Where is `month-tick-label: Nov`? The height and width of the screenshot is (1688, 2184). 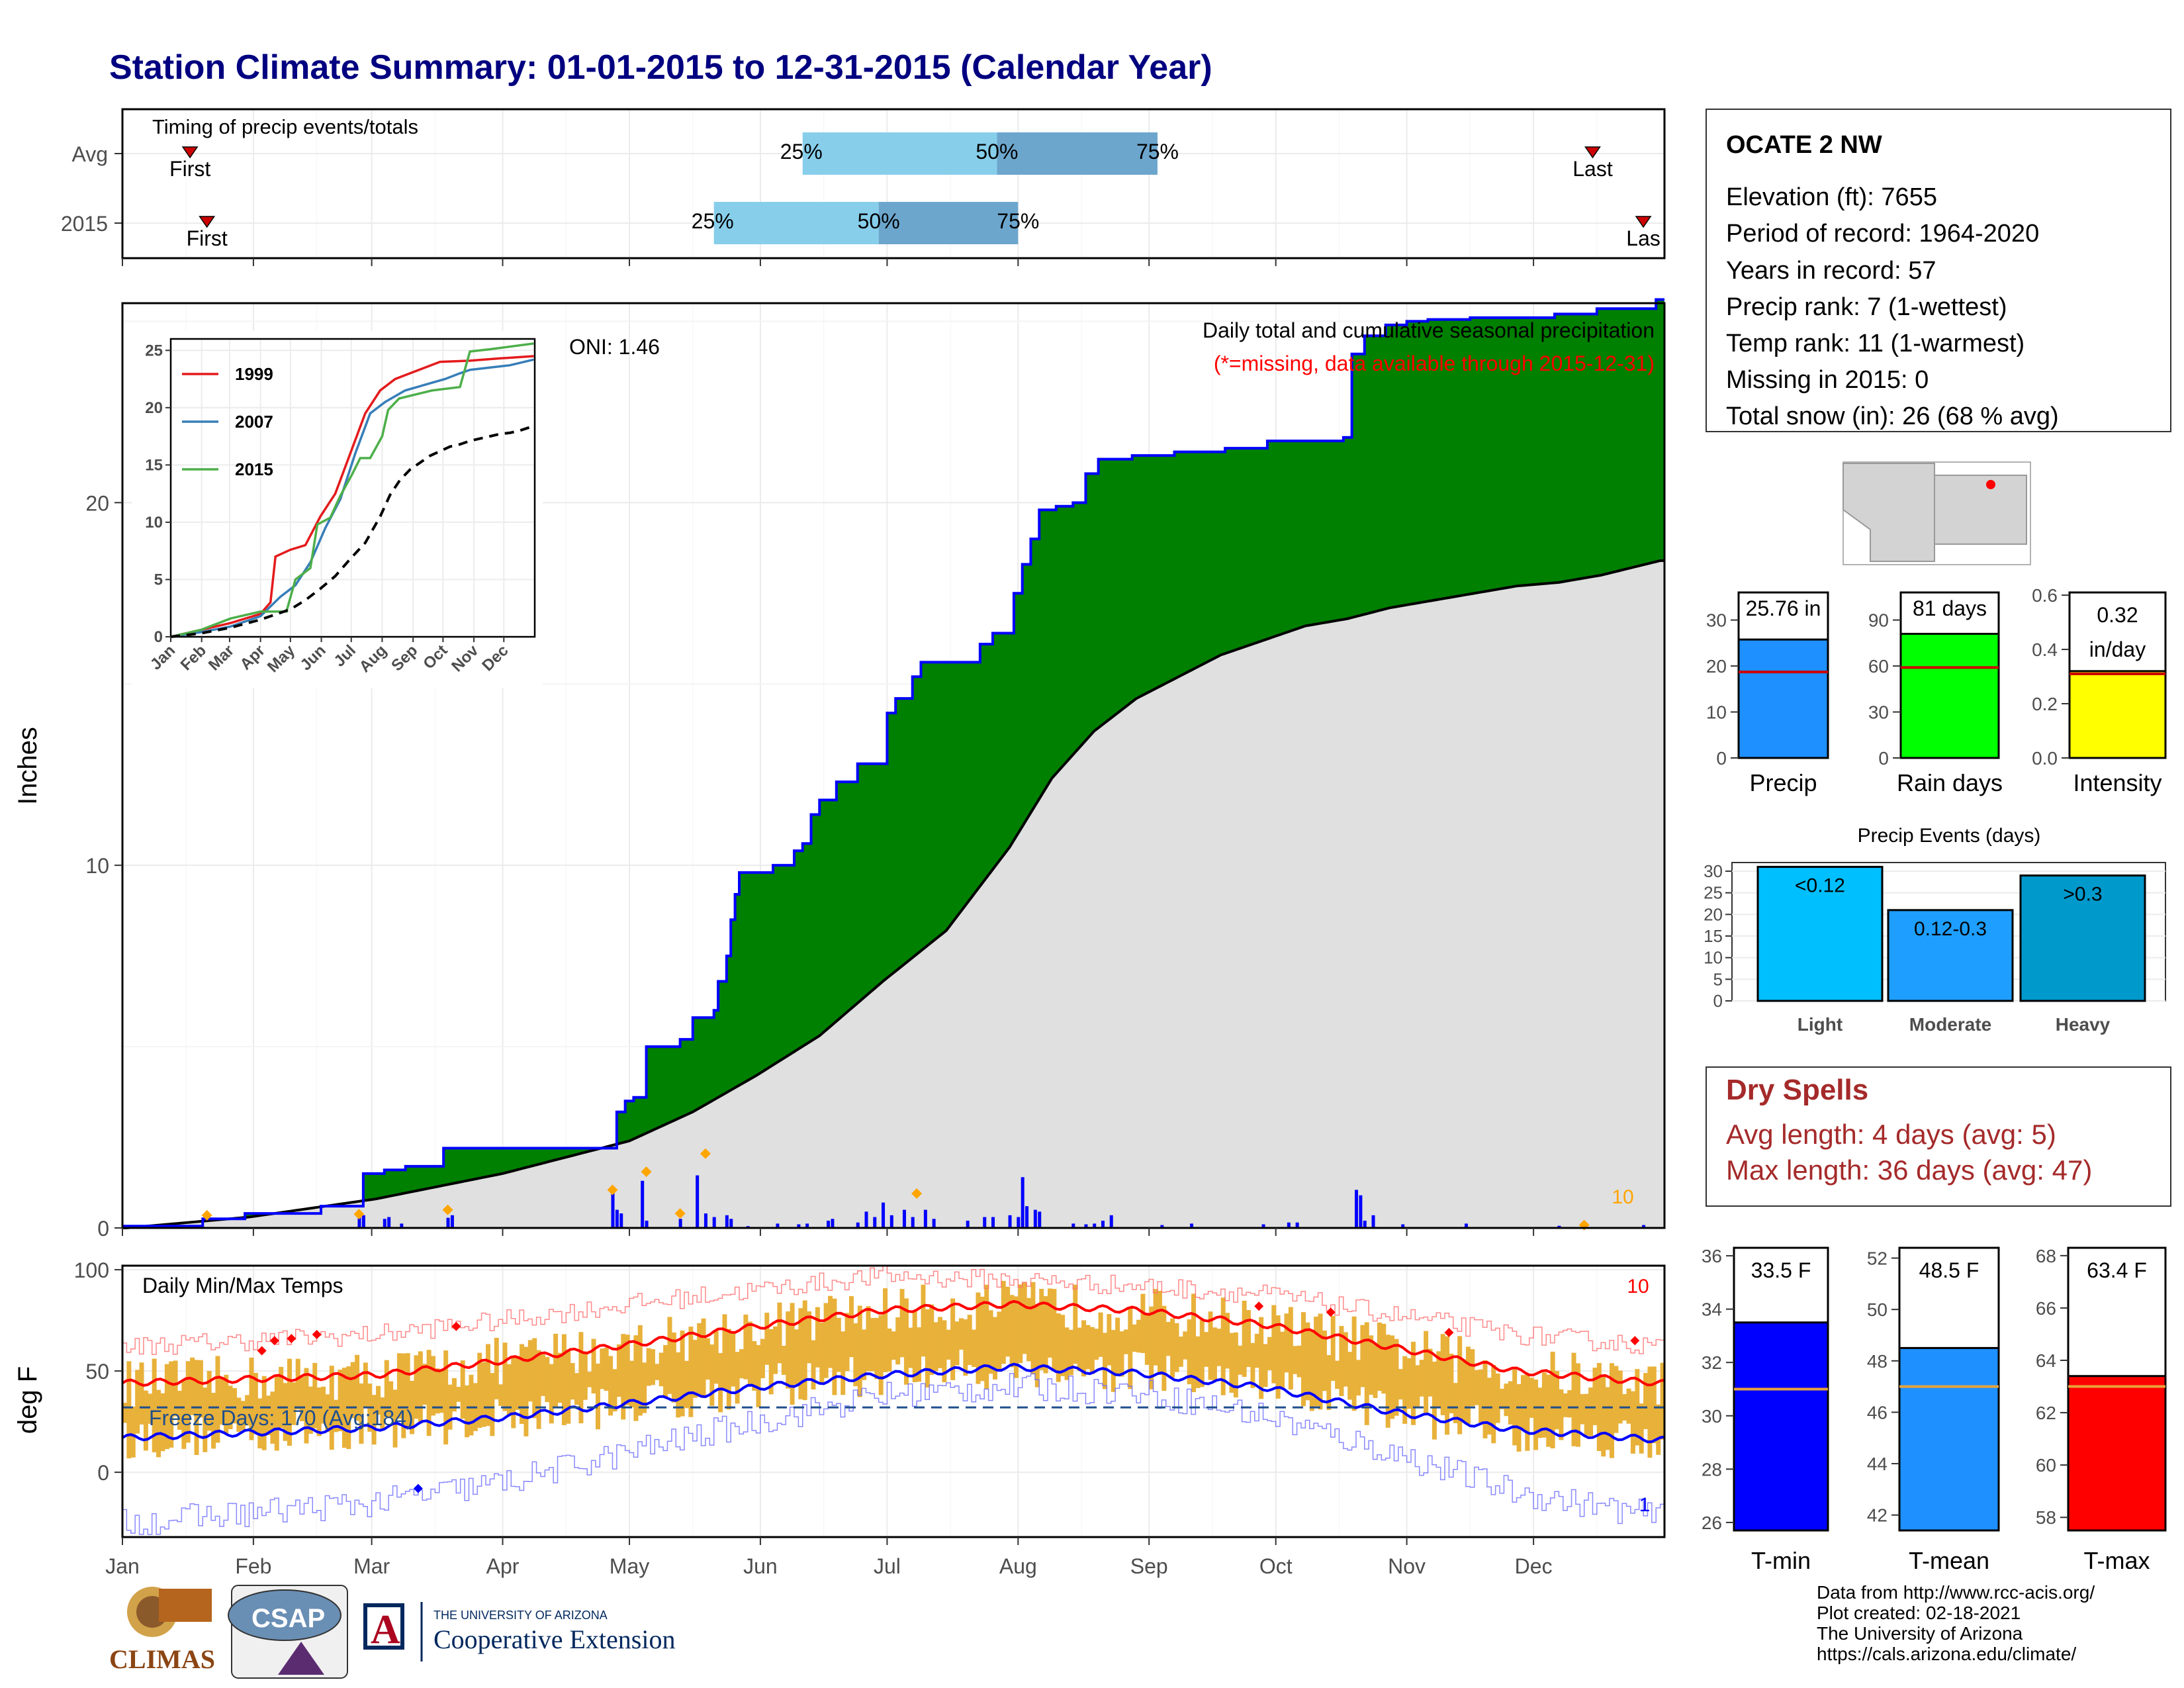
month-tick-label: Nov is located at coordinates (1407, 1566).